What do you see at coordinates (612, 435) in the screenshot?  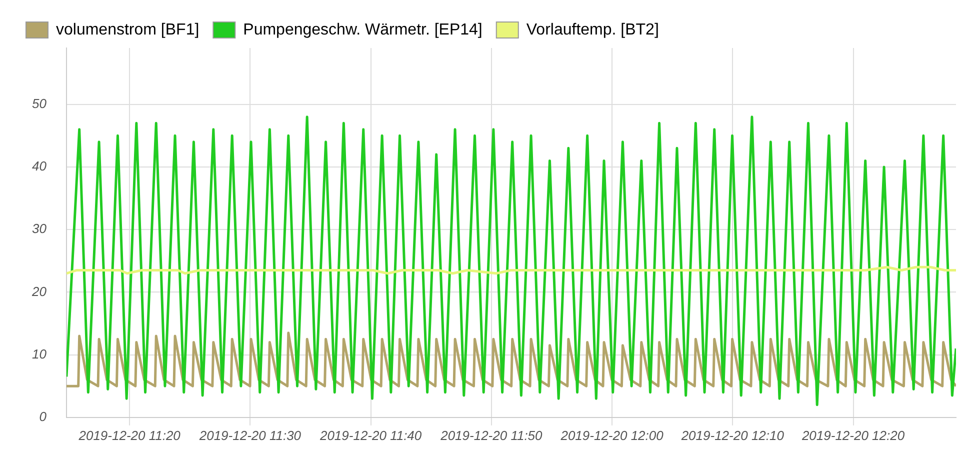 I see `x-tick-label: 2019-12-20 12:00` at bounding box center [612, 435].